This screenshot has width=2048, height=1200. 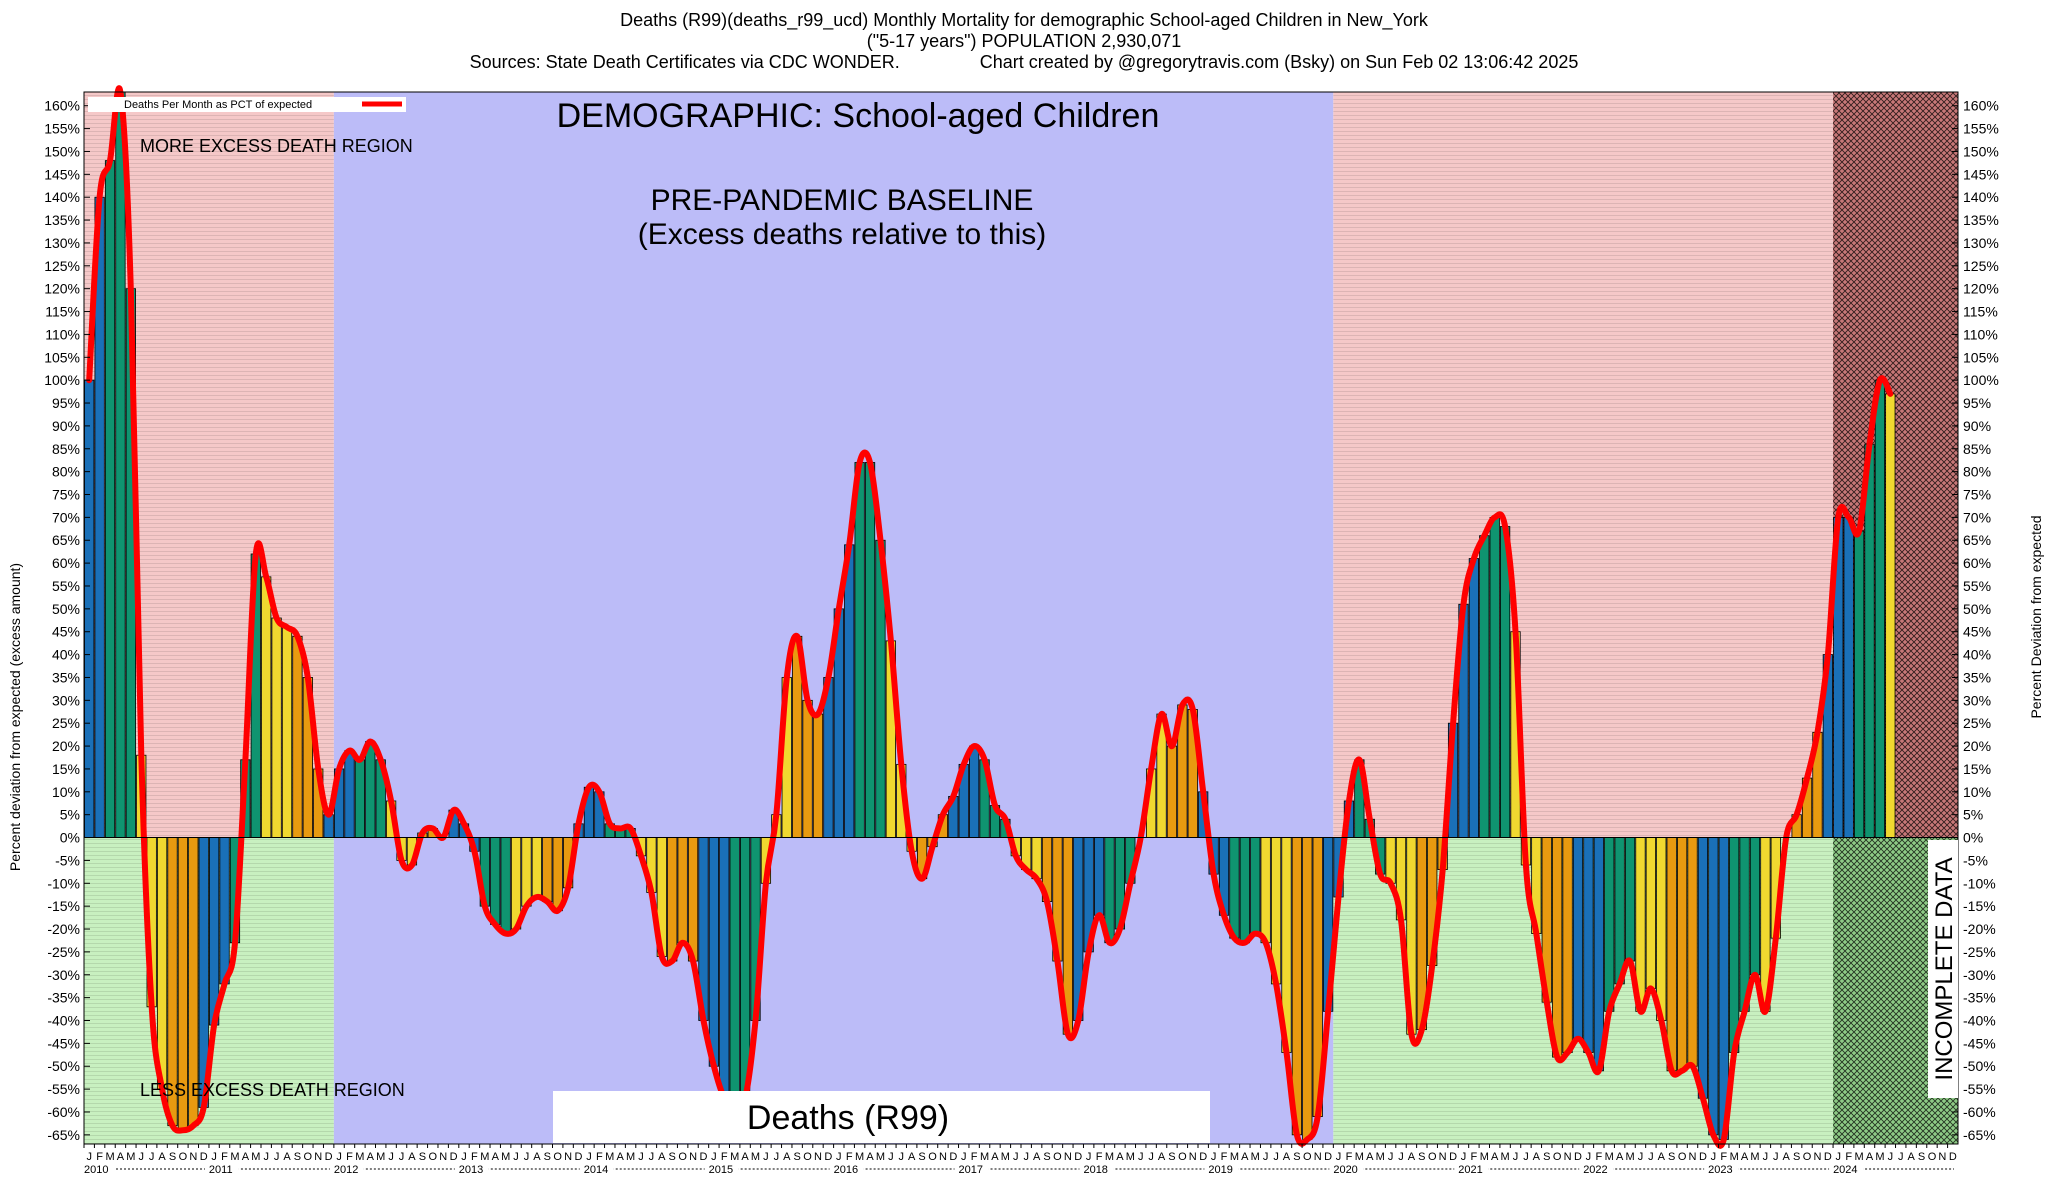 I want to click on y-tick-label-left: 15%, so click(x=66, y=769).